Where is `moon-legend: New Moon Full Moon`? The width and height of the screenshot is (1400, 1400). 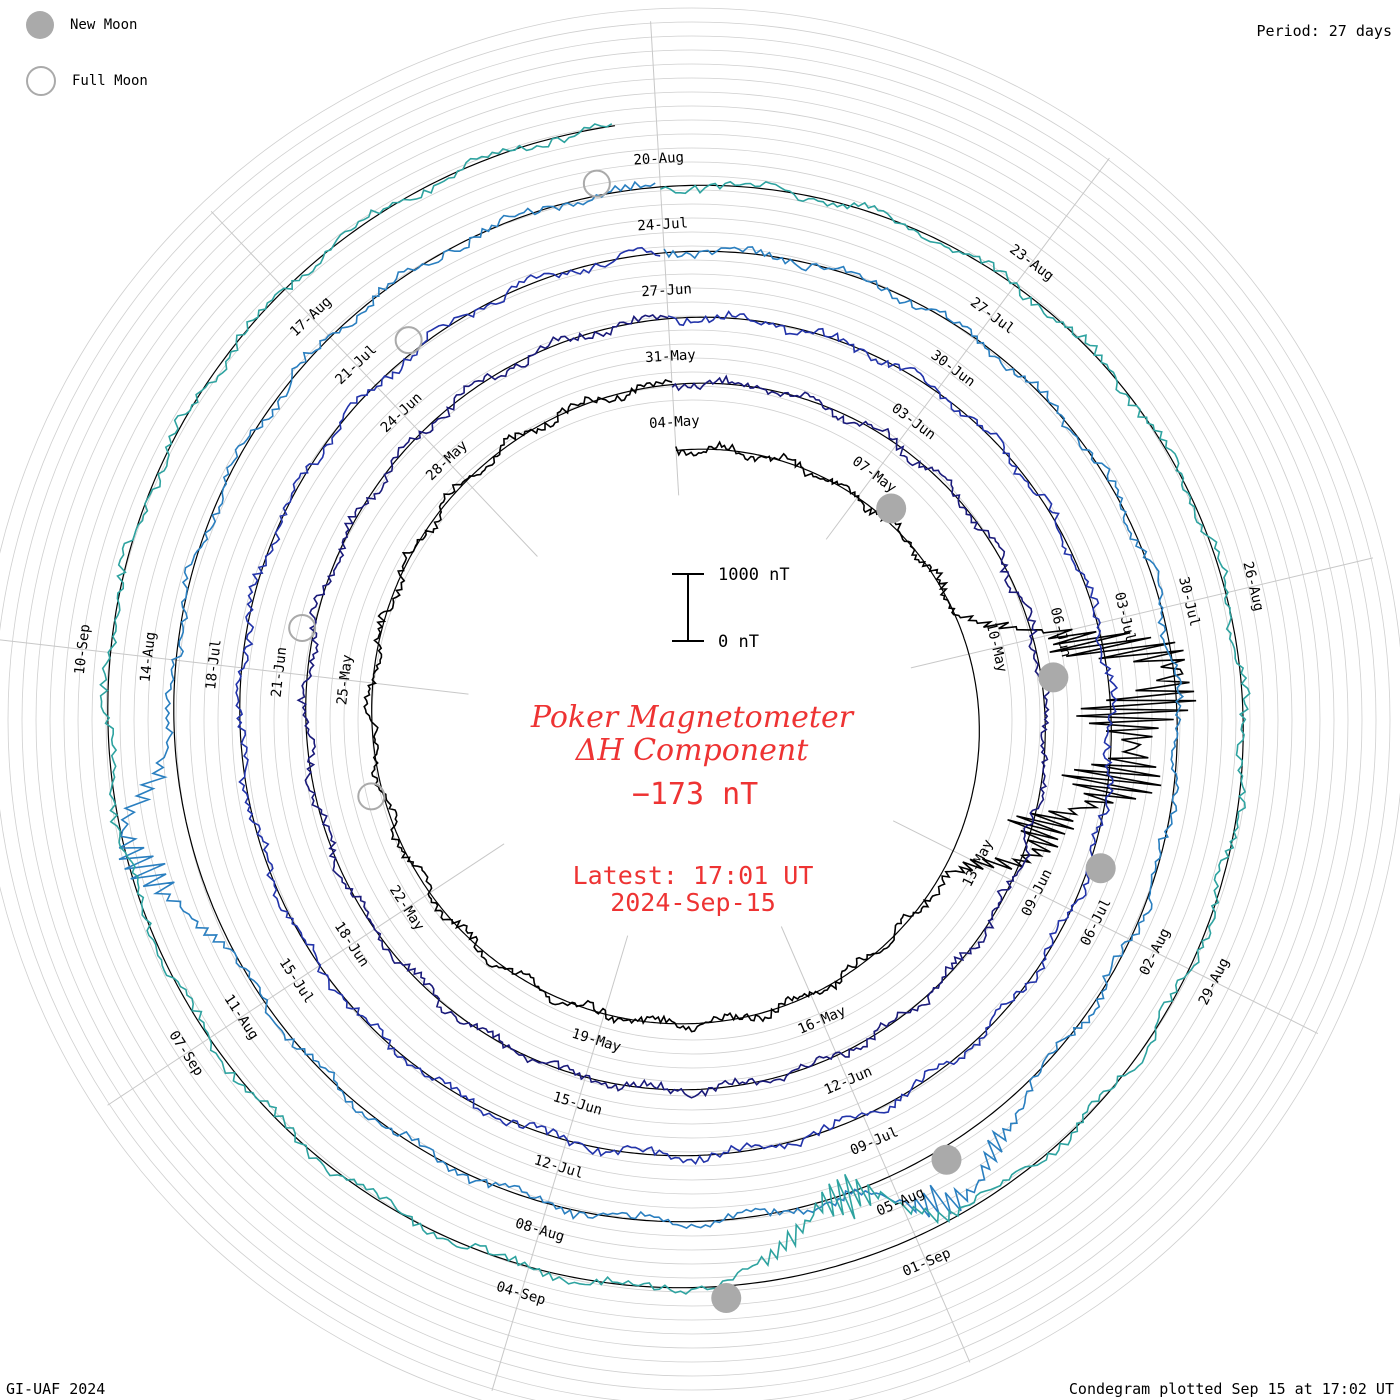 moon-legend: New Moon Full Moon is located at coordinates (87, 66).